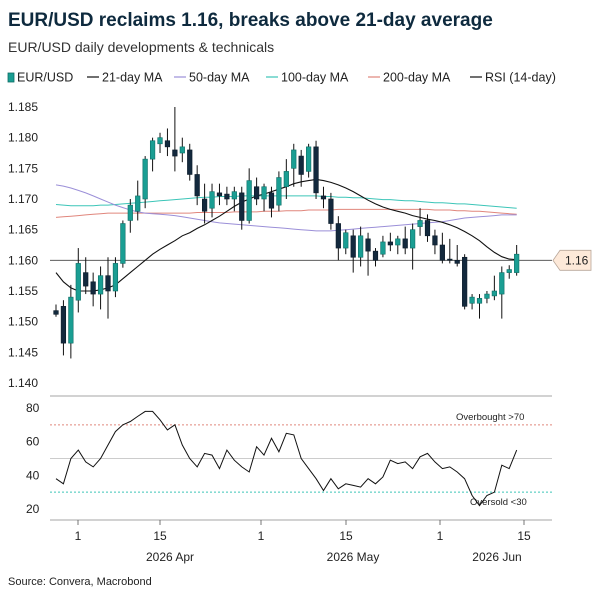 This screenshot has width=600, height=600. I want to click on price-y-tick-0: 1.185, so click(23, 107).